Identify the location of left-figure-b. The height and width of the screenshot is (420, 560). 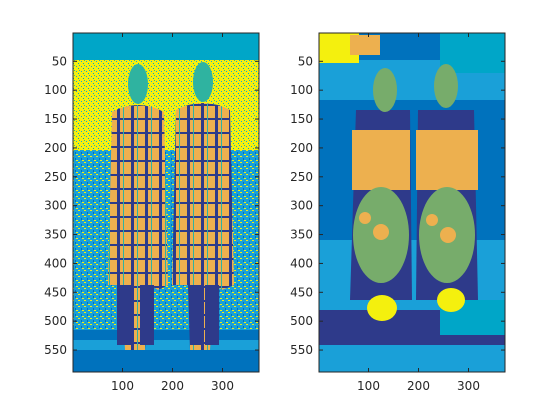
(203, 206).